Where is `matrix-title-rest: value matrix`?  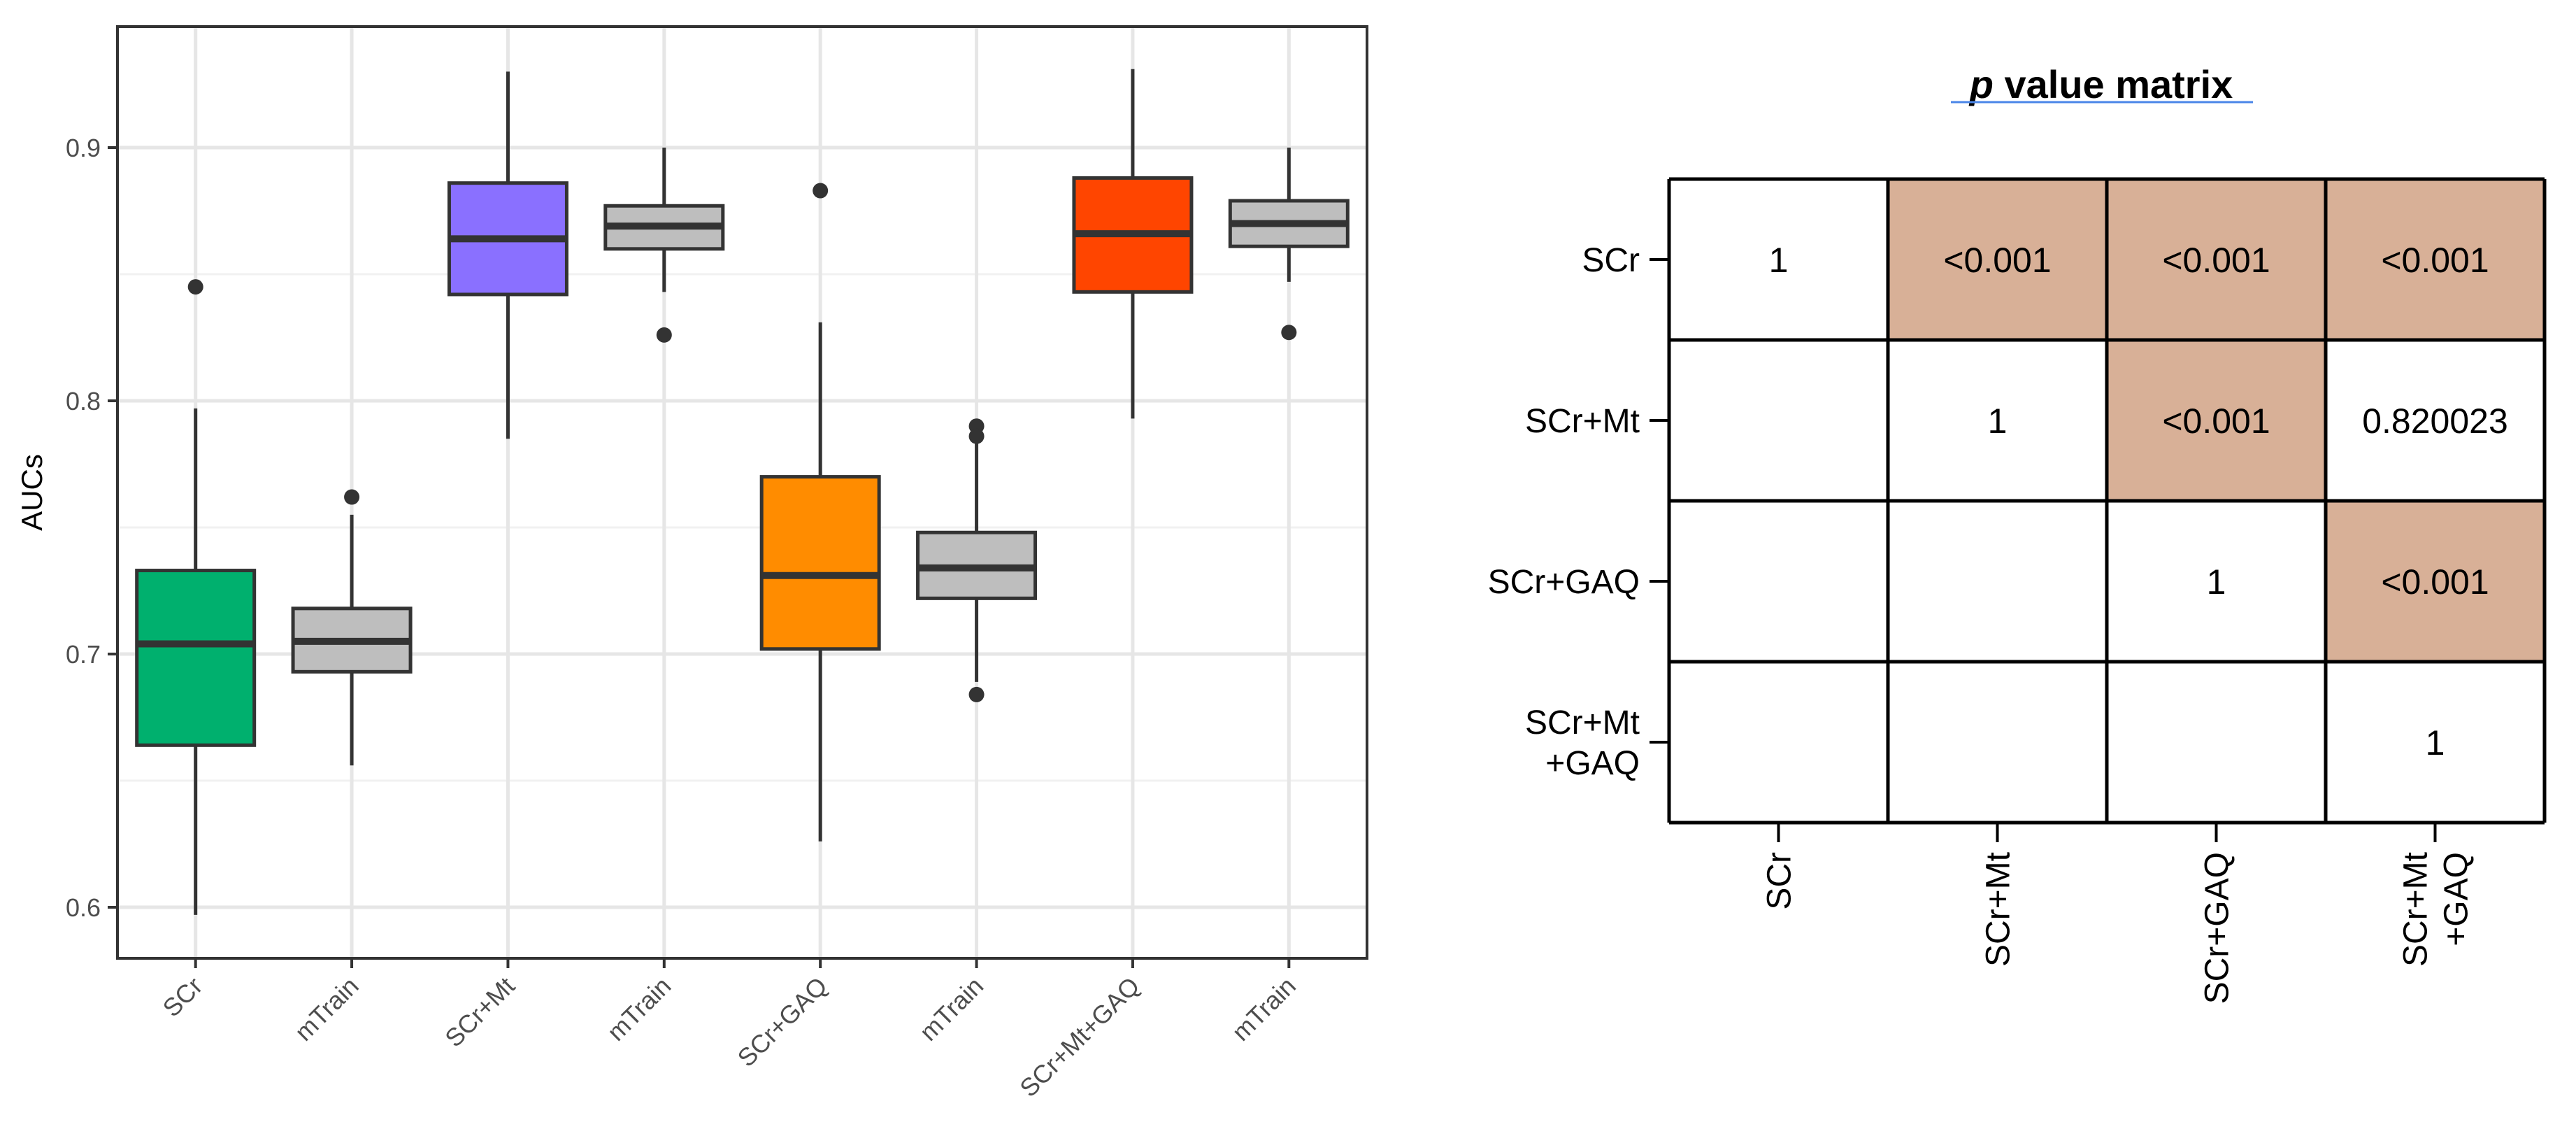 matrix-title-rest: value matrix is located at coordinates (2113, 84).